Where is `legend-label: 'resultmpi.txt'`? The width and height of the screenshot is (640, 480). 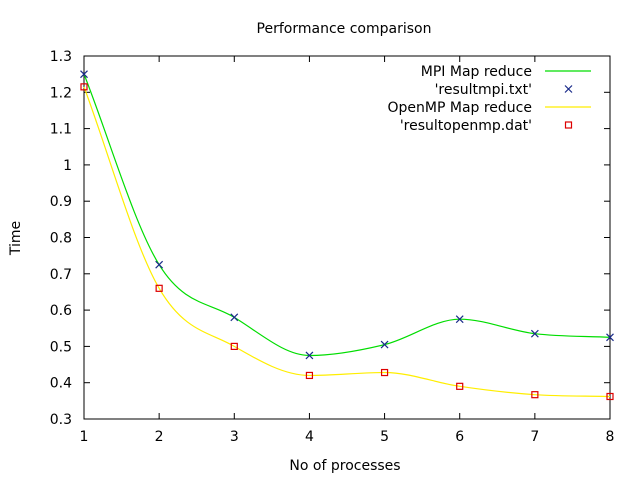 legend-label: 'resultmpi.txt' is located at coordinates (483, 90).